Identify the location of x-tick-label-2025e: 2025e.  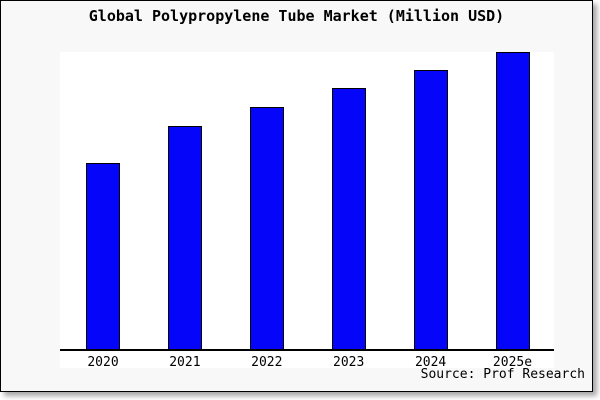
(512, 362).